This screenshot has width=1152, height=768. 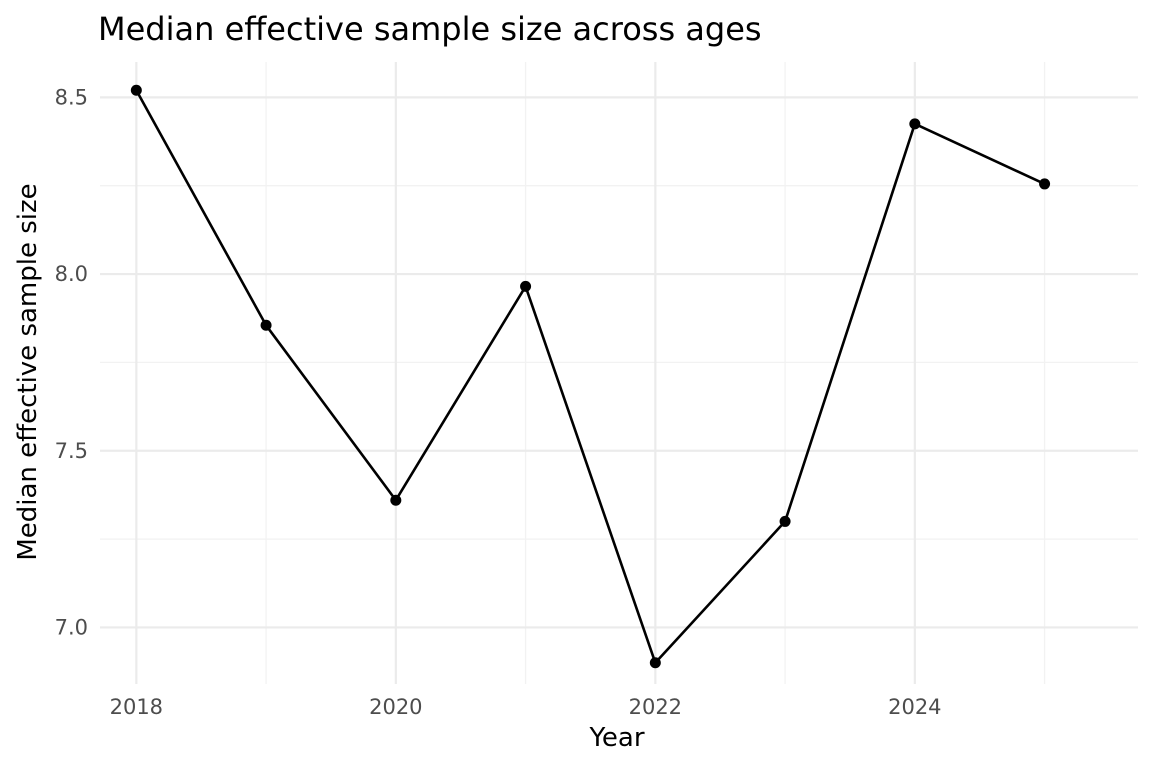 I want to click on data-point-2021, so click(x=526, y=286).